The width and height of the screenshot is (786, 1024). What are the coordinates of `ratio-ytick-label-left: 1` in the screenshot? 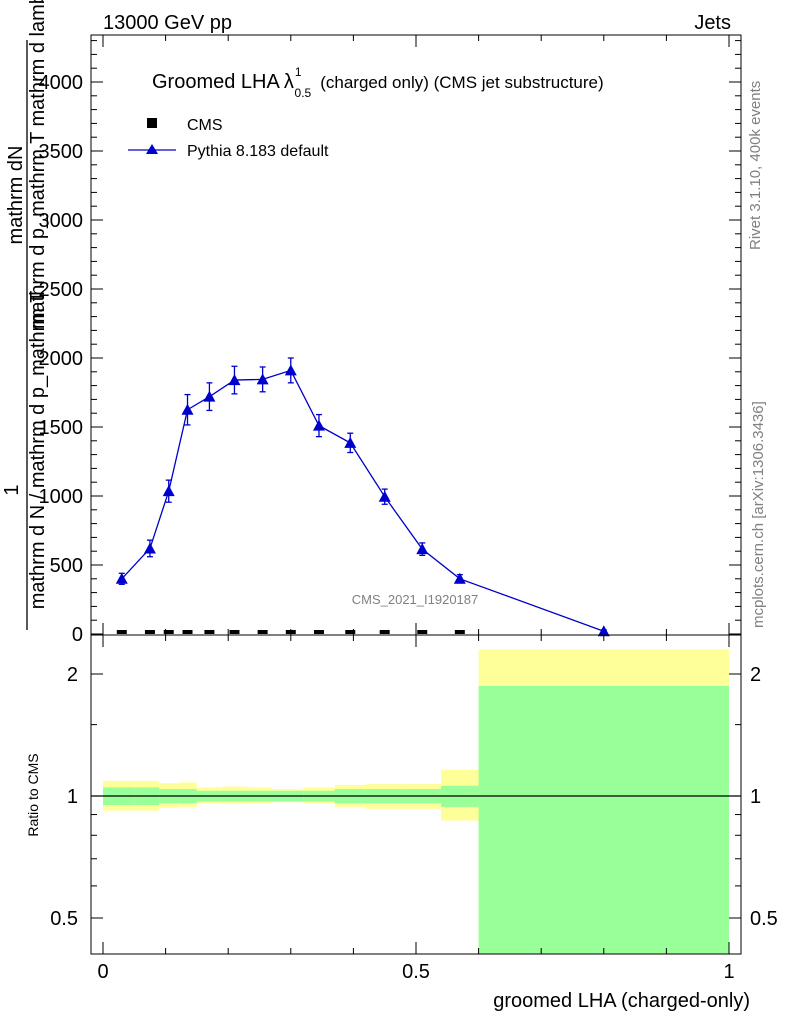 It's located at (72, 797).